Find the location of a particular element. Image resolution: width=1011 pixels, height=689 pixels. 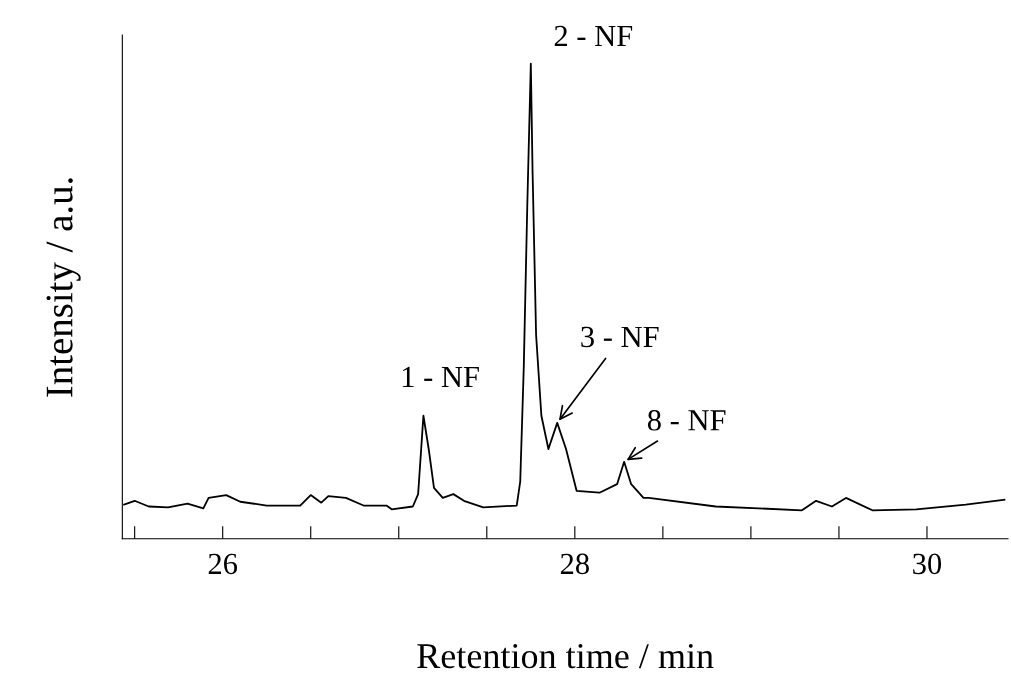

x-tick-label: 26 is located at coordinates (223, 564).